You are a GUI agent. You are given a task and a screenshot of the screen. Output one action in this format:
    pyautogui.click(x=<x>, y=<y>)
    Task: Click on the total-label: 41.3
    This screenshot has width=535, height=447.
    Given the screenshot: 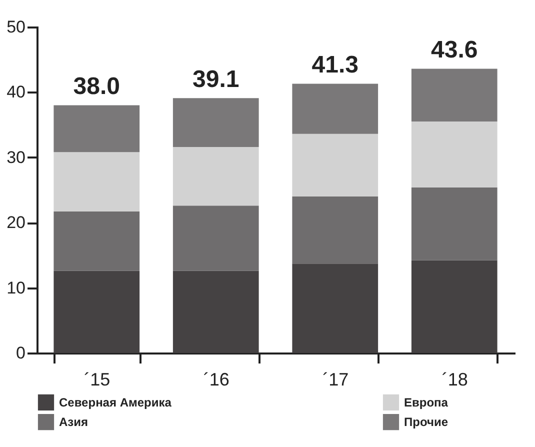 What is the action you would take?
    pyautogui.click(x=335, y=65)
    